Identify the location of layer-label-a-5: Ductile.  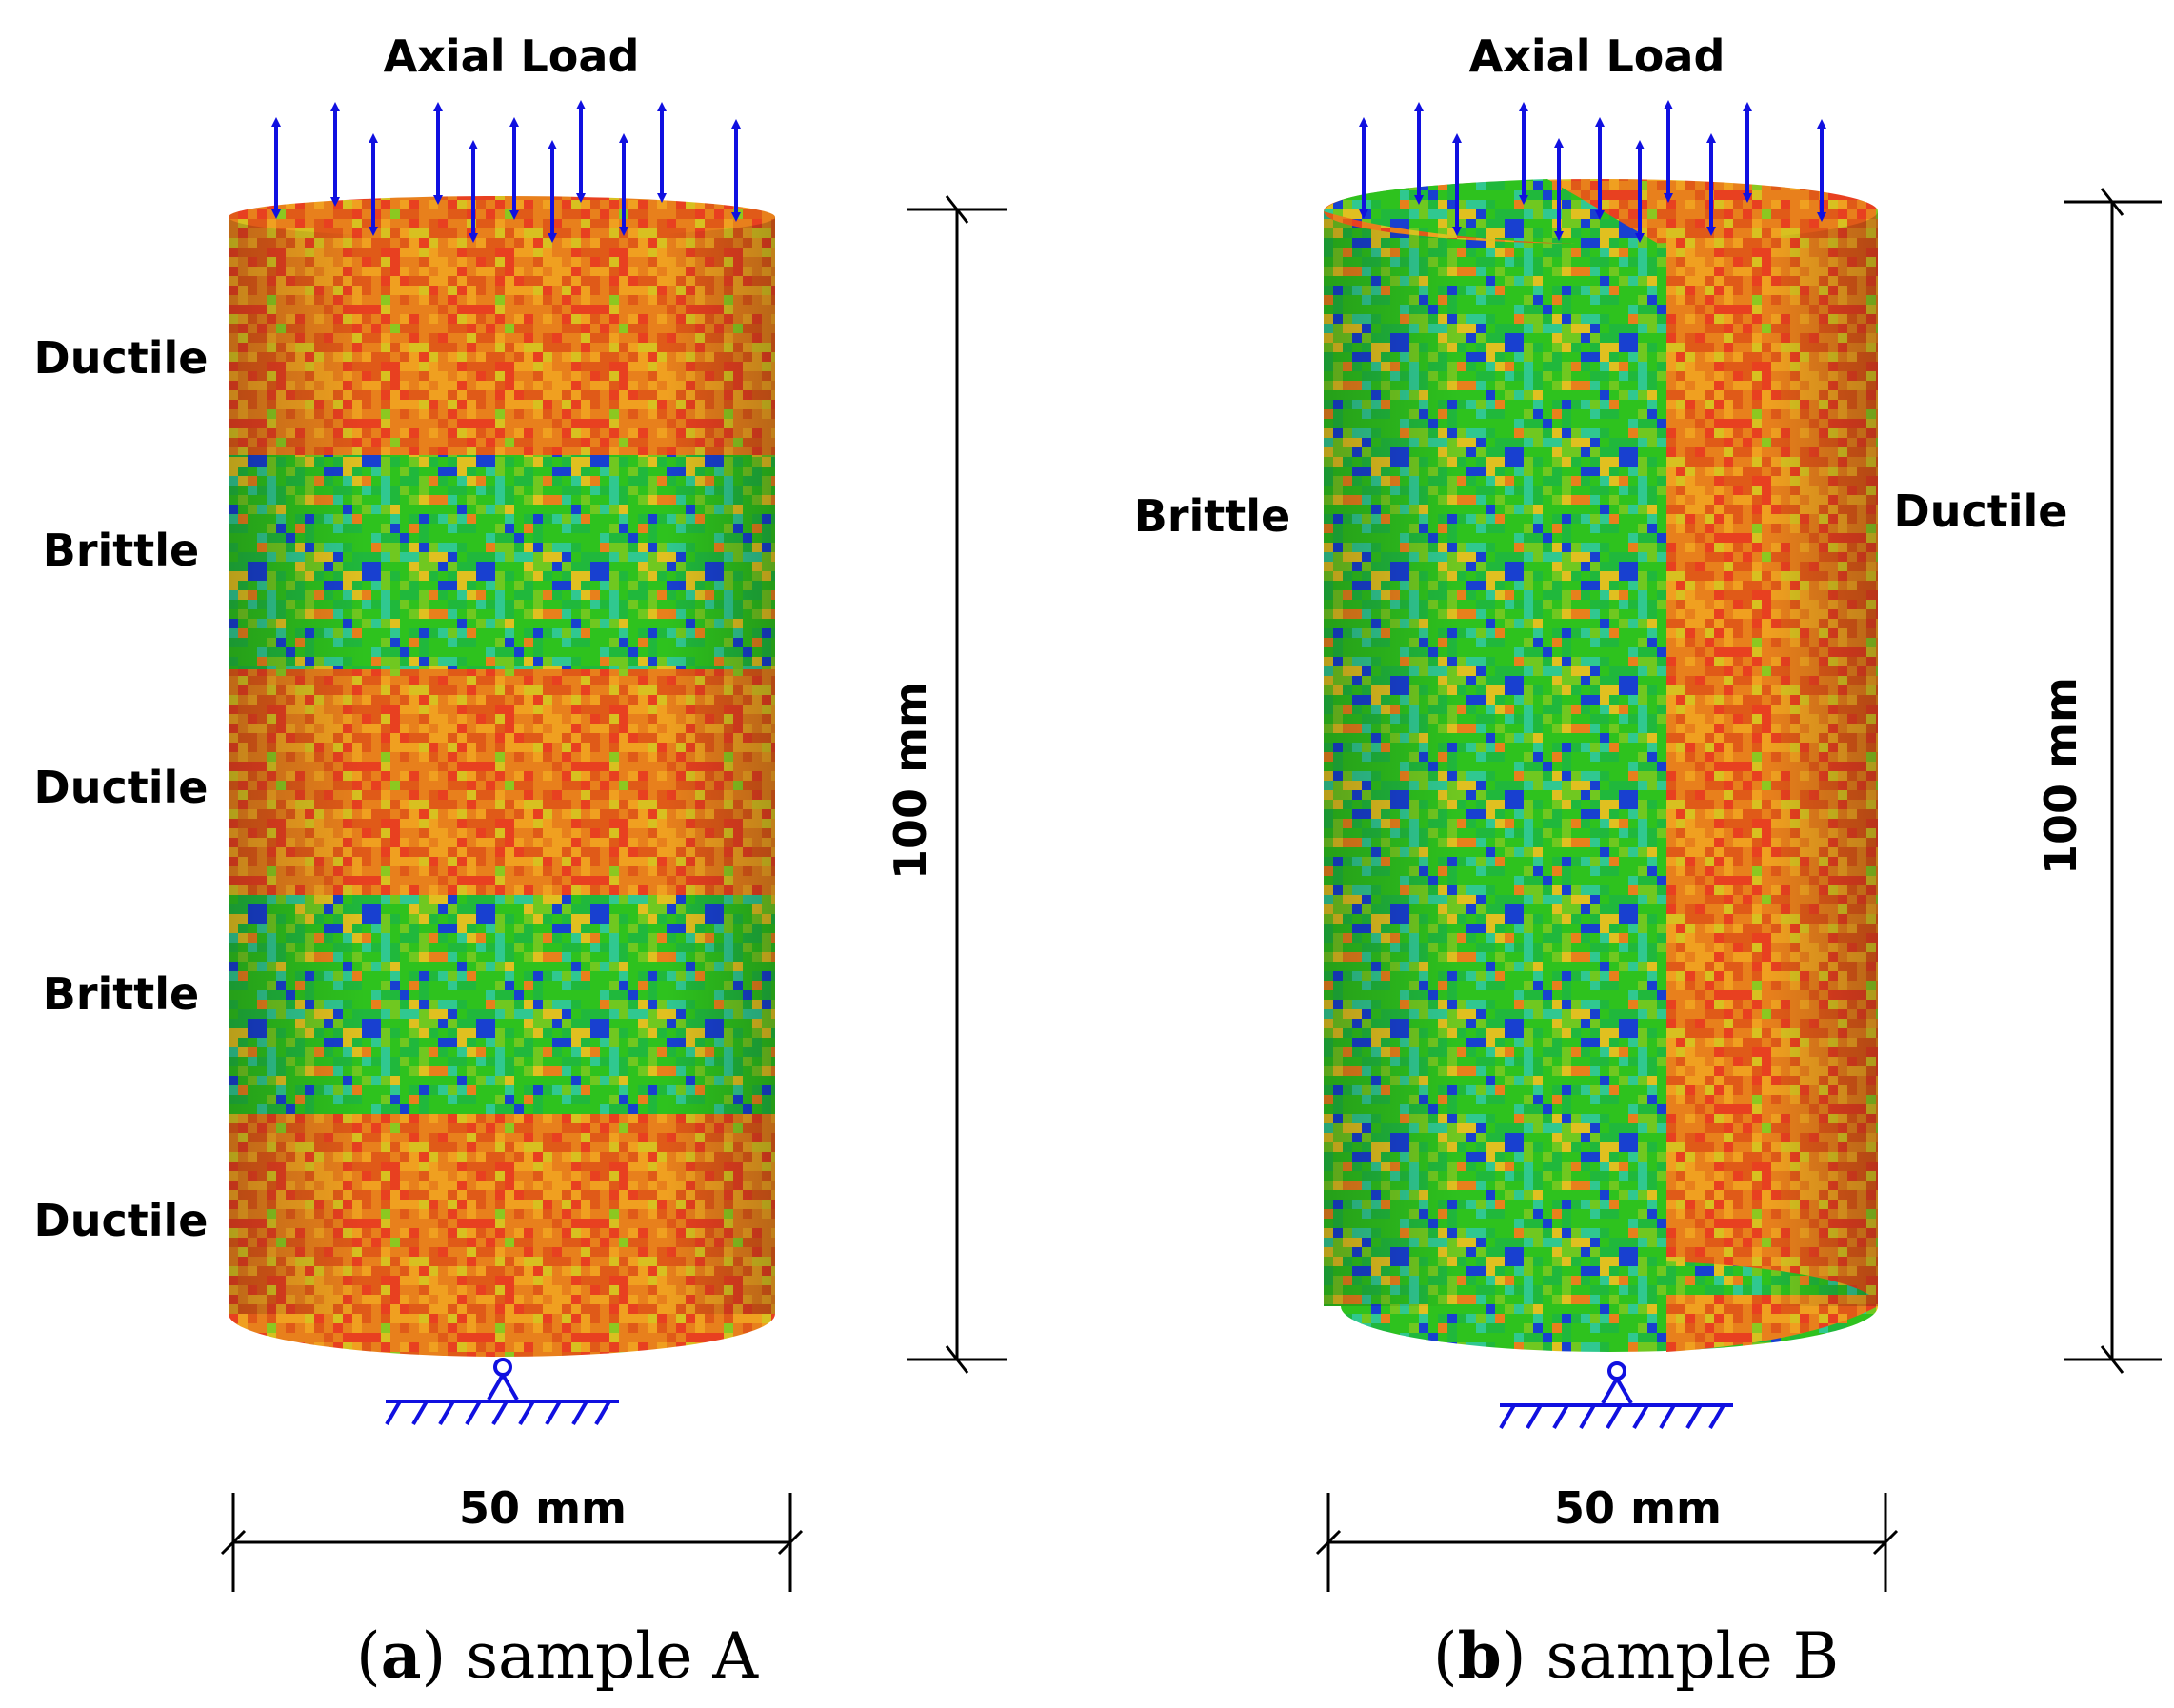
(121, 1220).